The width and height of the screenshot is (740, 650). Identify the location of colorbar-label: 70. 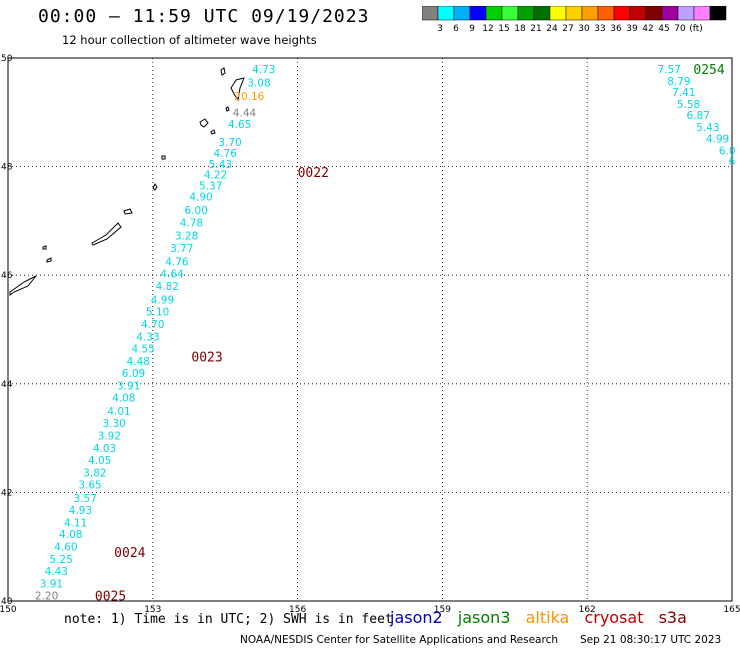
(680, 29).